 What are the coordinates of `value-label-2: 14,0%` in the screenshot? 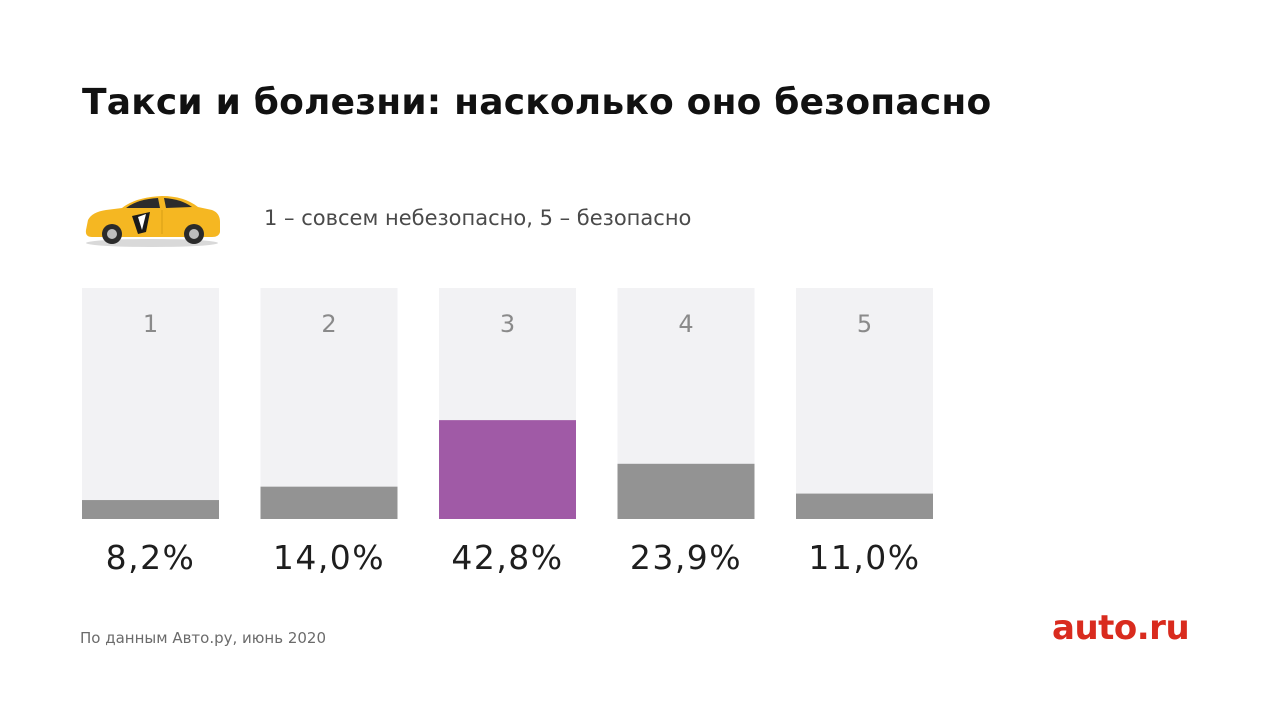 It's located at (329, 557).